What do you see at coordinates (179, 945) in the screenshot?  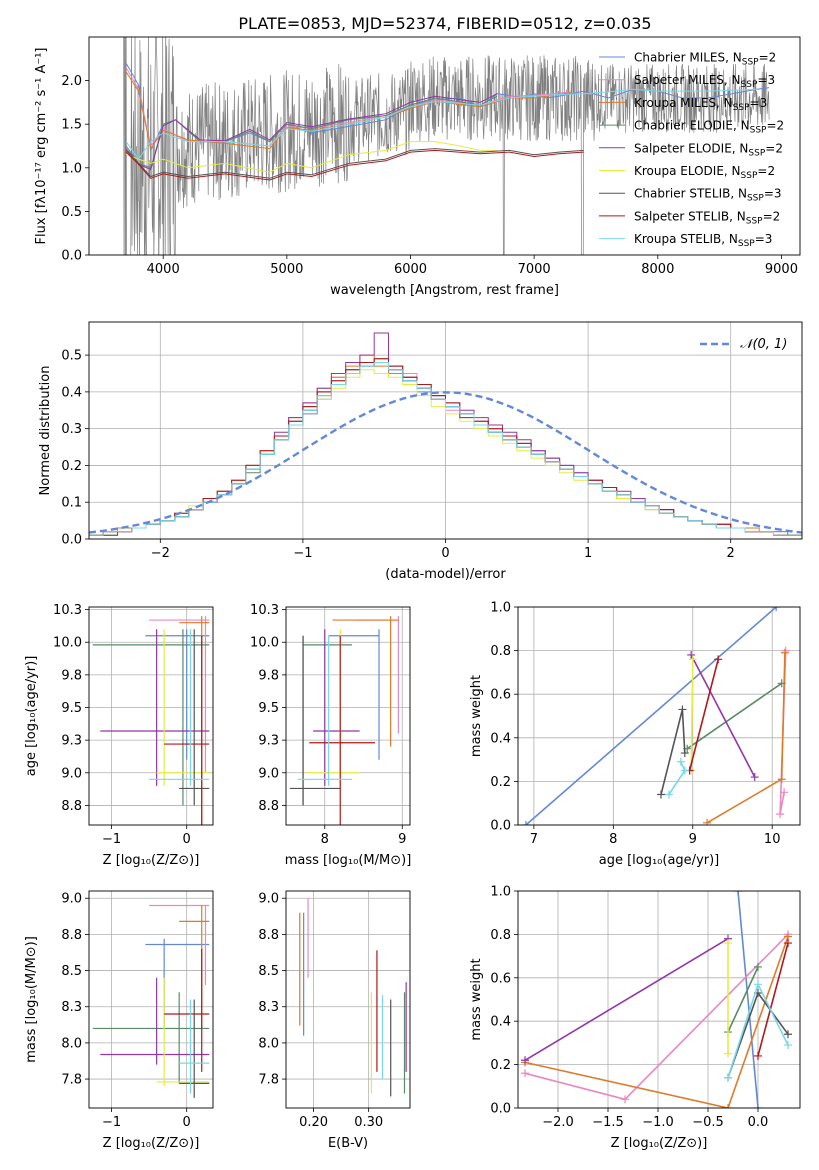 I see `error-cross-salpeter_miles` at bounding box center [179, 945].